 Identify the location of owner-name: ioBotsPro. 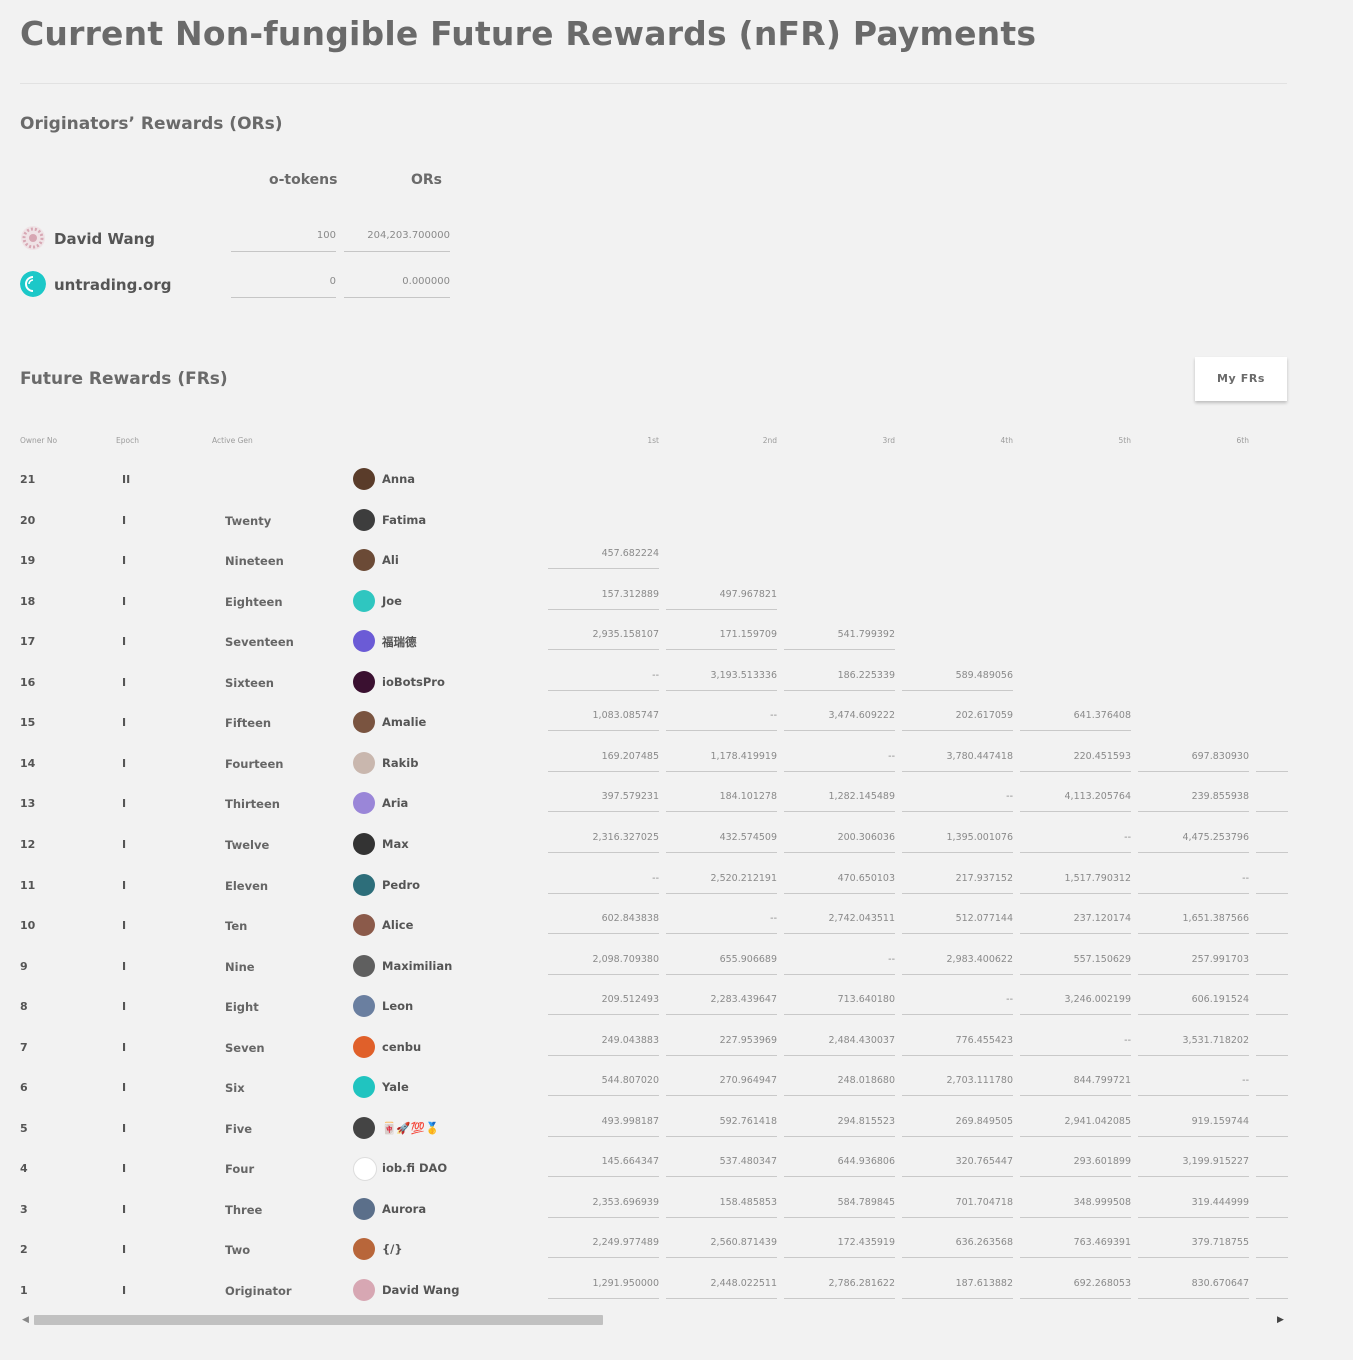
(413, 681).